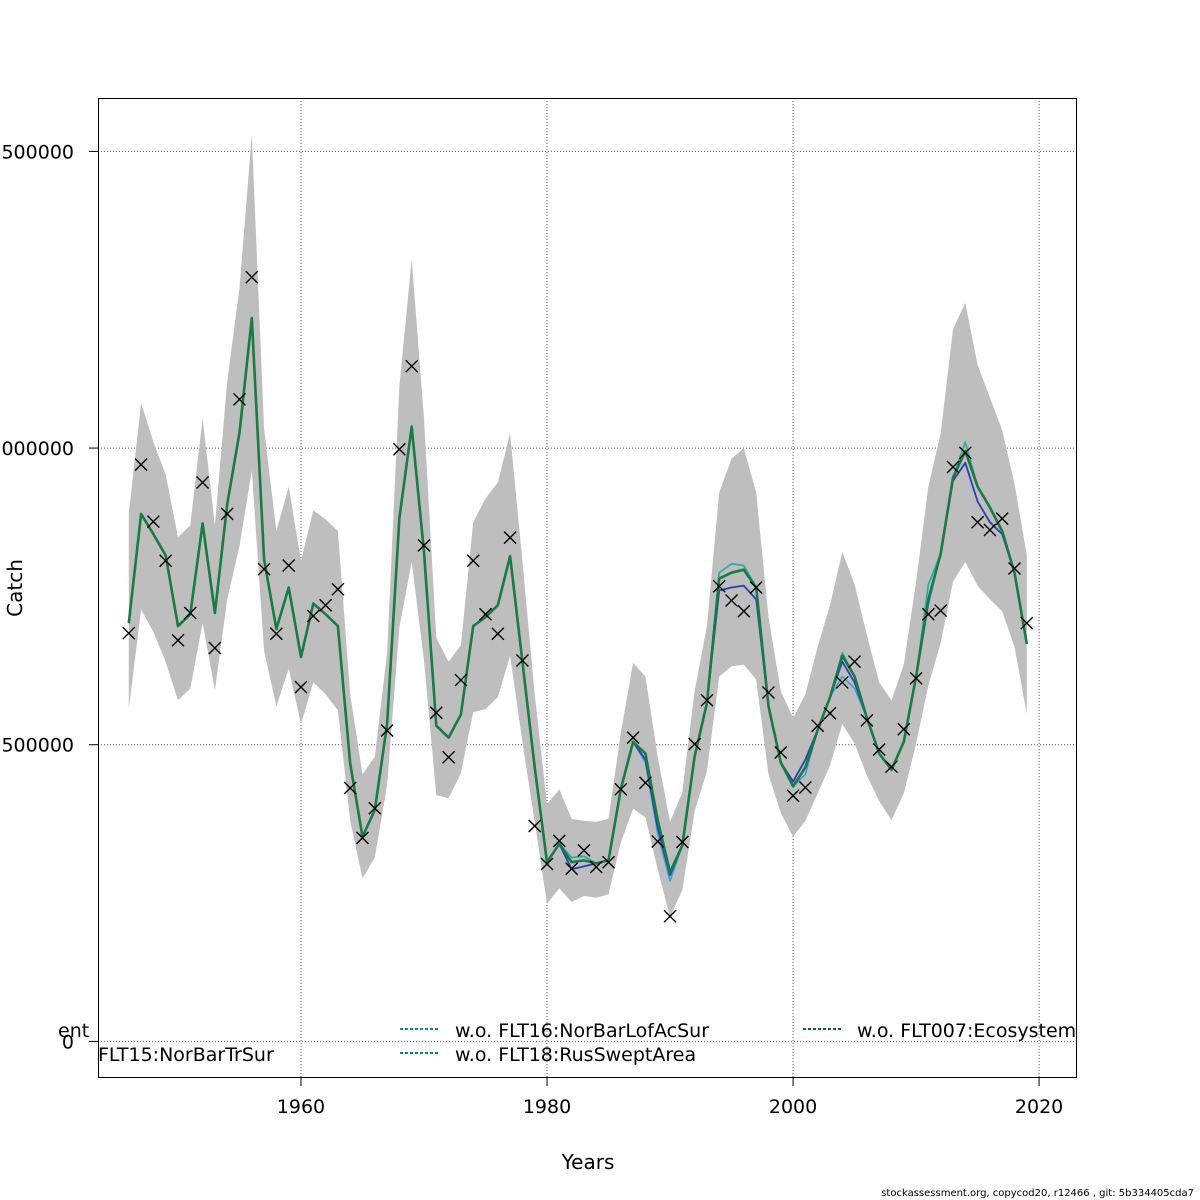  I want to click on observed-point-1960, so click(301, 687).